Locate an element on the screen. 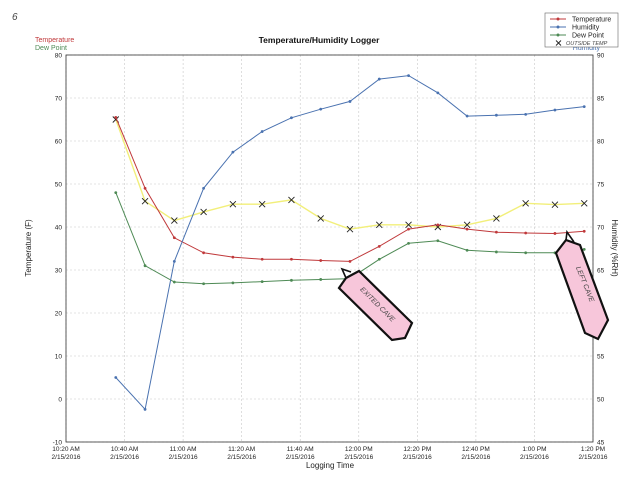 This screenshot has height=492, width=640. y-left-tick-label: 70 is located at coordinates (59, 98).